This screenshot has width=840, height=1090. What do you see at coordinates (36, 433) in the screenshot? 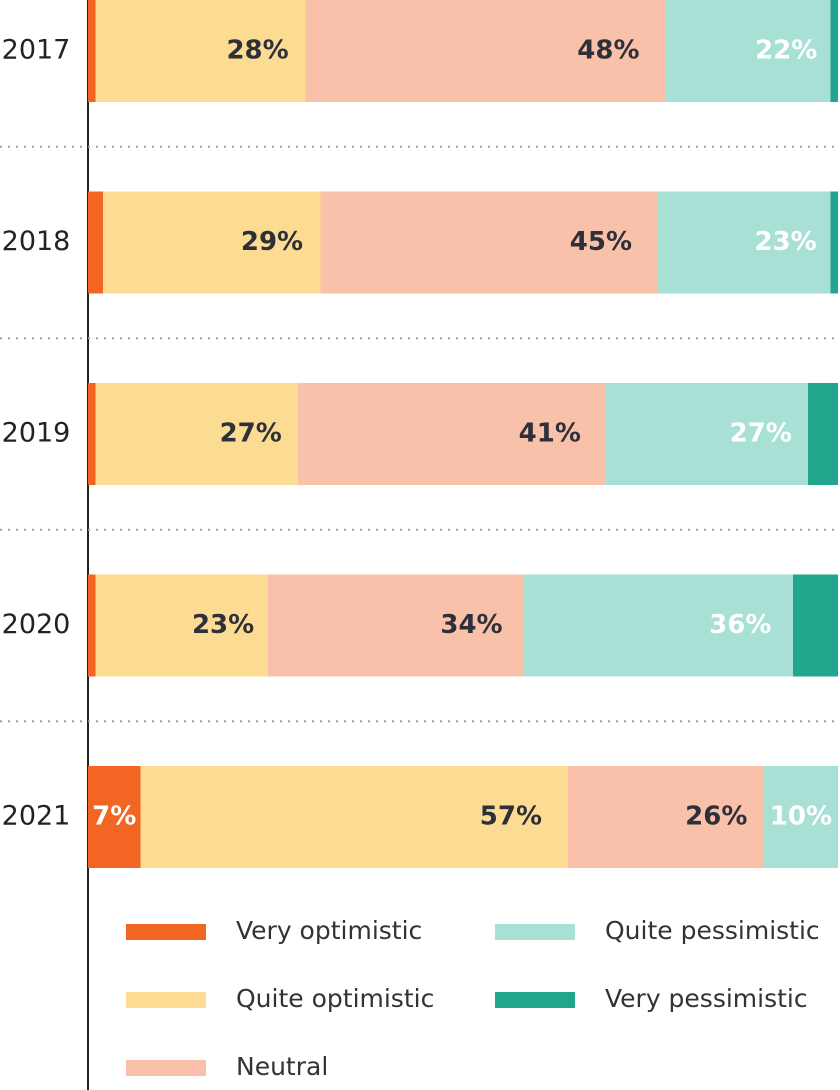
I see `y-tick-label: 2019` at bounding box center [36, 433].